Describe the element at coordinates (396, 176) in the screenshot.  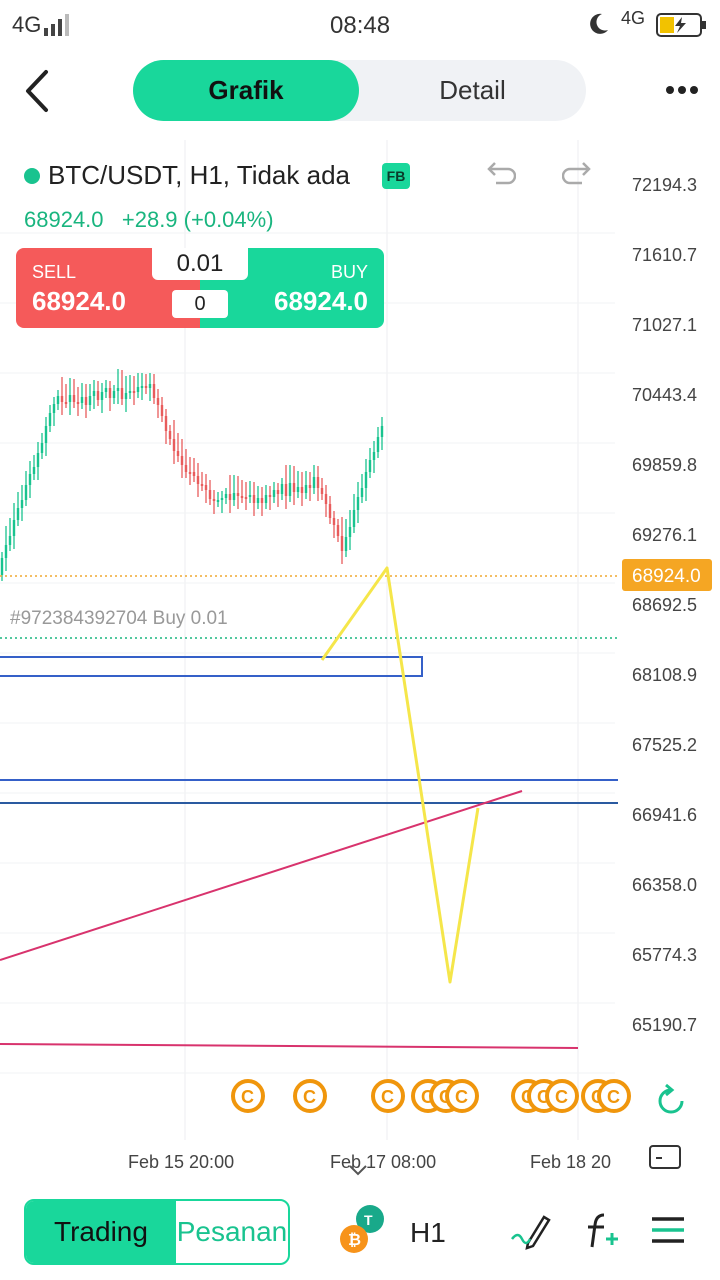
I see `fb-badge: FB` at that location.